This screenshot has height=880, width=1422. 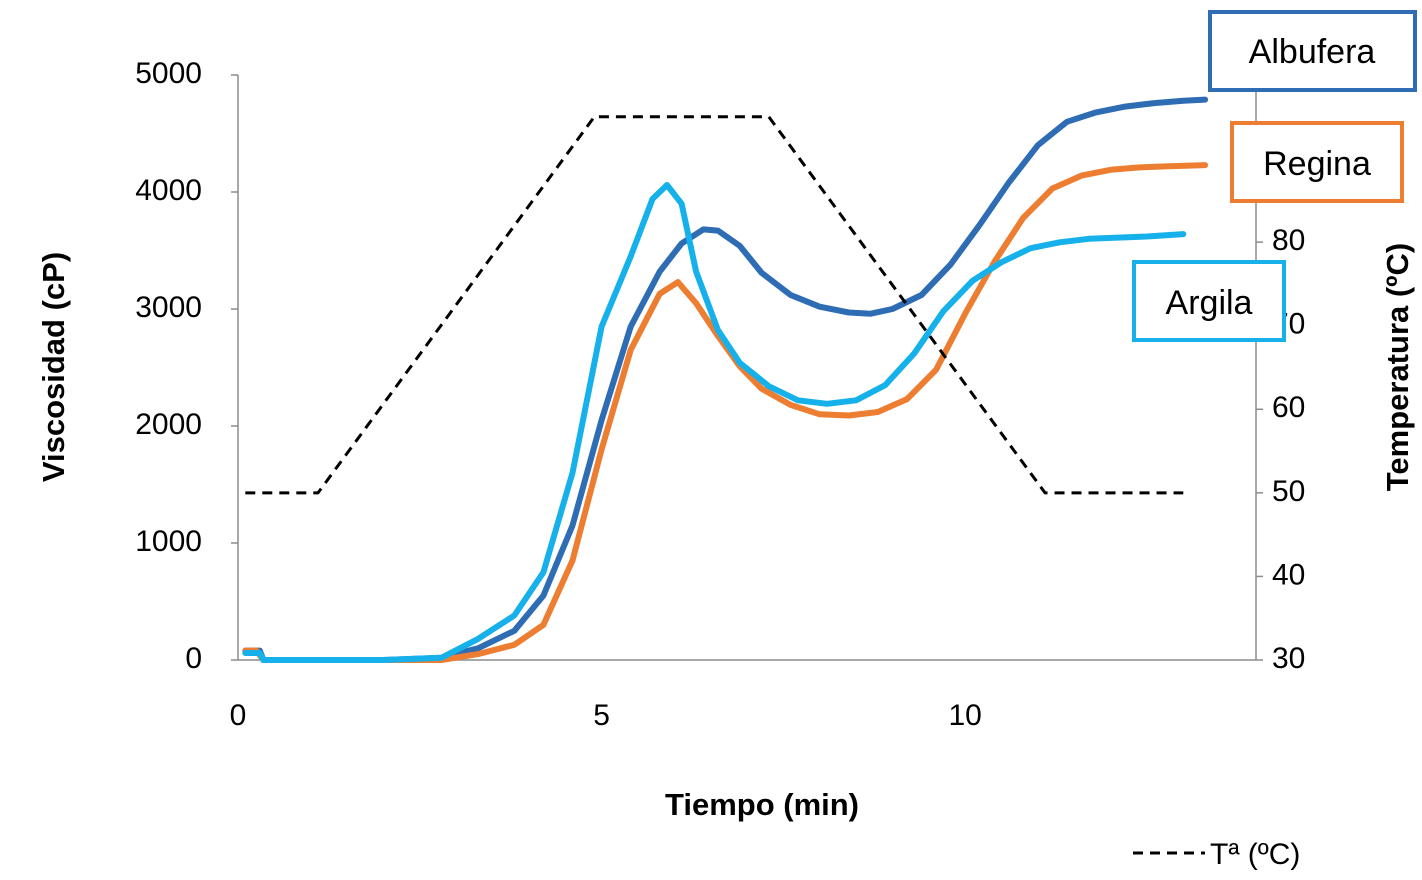 What do you see at coordinates (1255, 854) in the screenshot?
I see `legend-temperature: Tª (ºC)` at bounding box center [1255, 854].